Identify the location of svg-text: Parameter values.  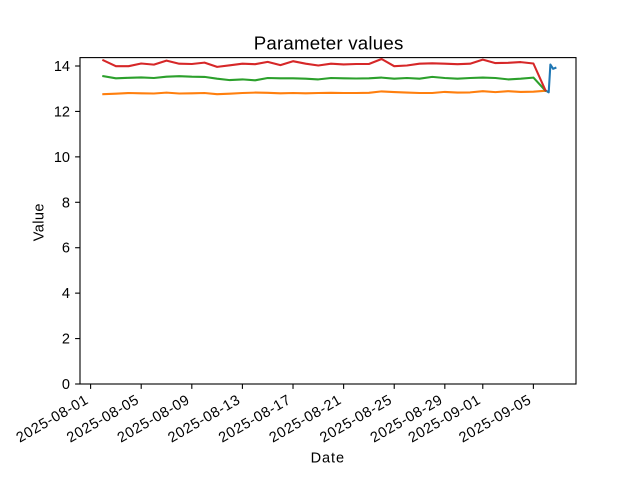
(329, 42).